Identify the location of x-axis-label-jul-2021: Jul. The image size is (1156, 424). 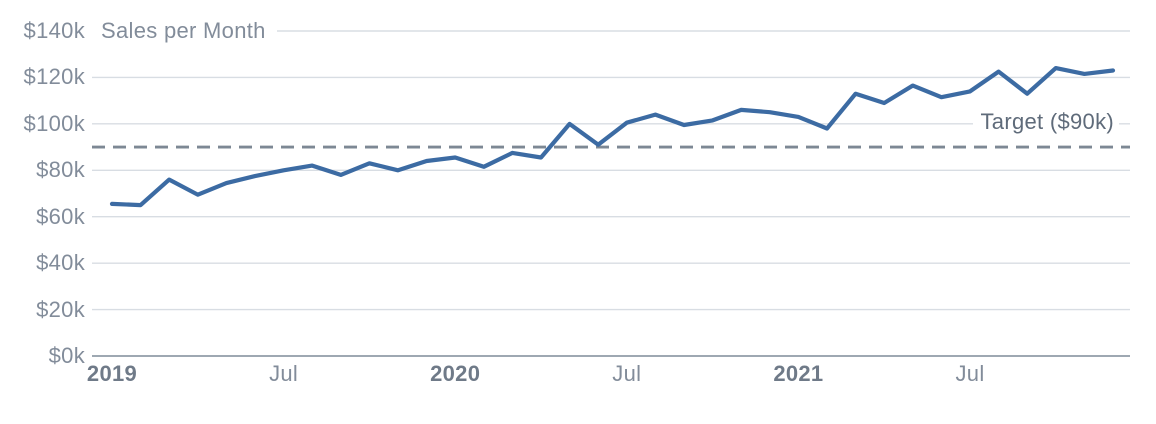
(970, 373).